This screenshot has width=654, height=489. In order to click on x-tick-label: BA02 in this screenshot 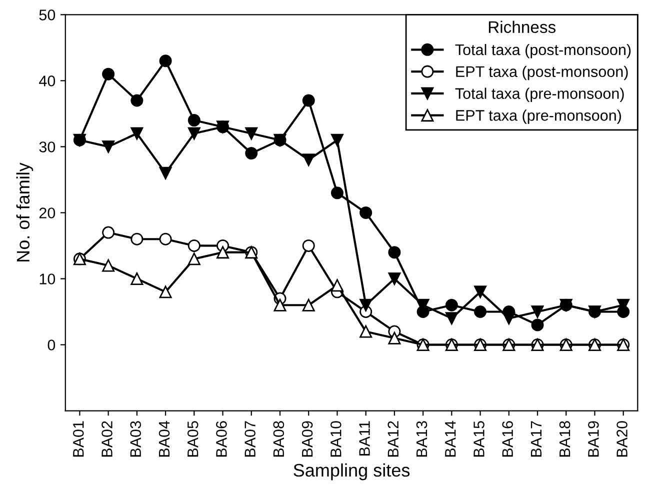, I will do `click(107, 439)`.